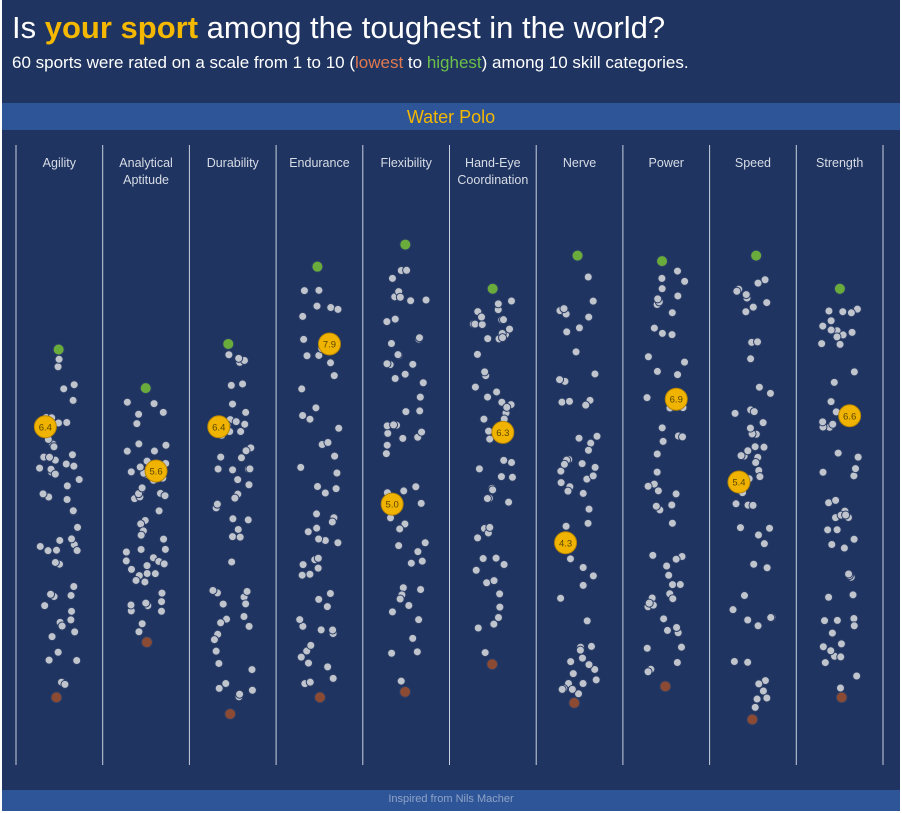 The height and width of the screenshot is (813, 902). I want to click on footer-credit: Inspired from Nils Macher, so click(451, 799).